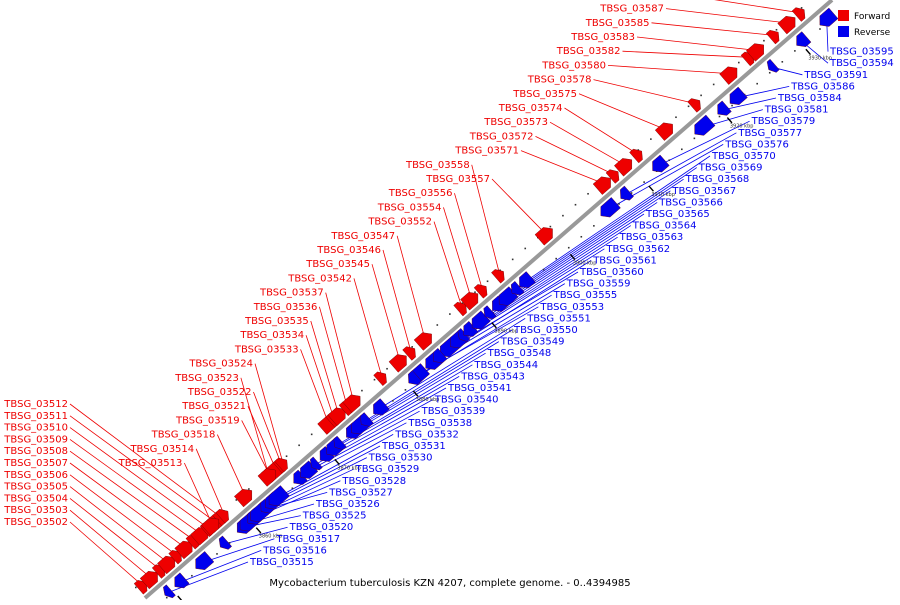  Describe the element at coordinates (307, 539) in the screenshot. I see `gene-label: TBSG_03517` at that location.